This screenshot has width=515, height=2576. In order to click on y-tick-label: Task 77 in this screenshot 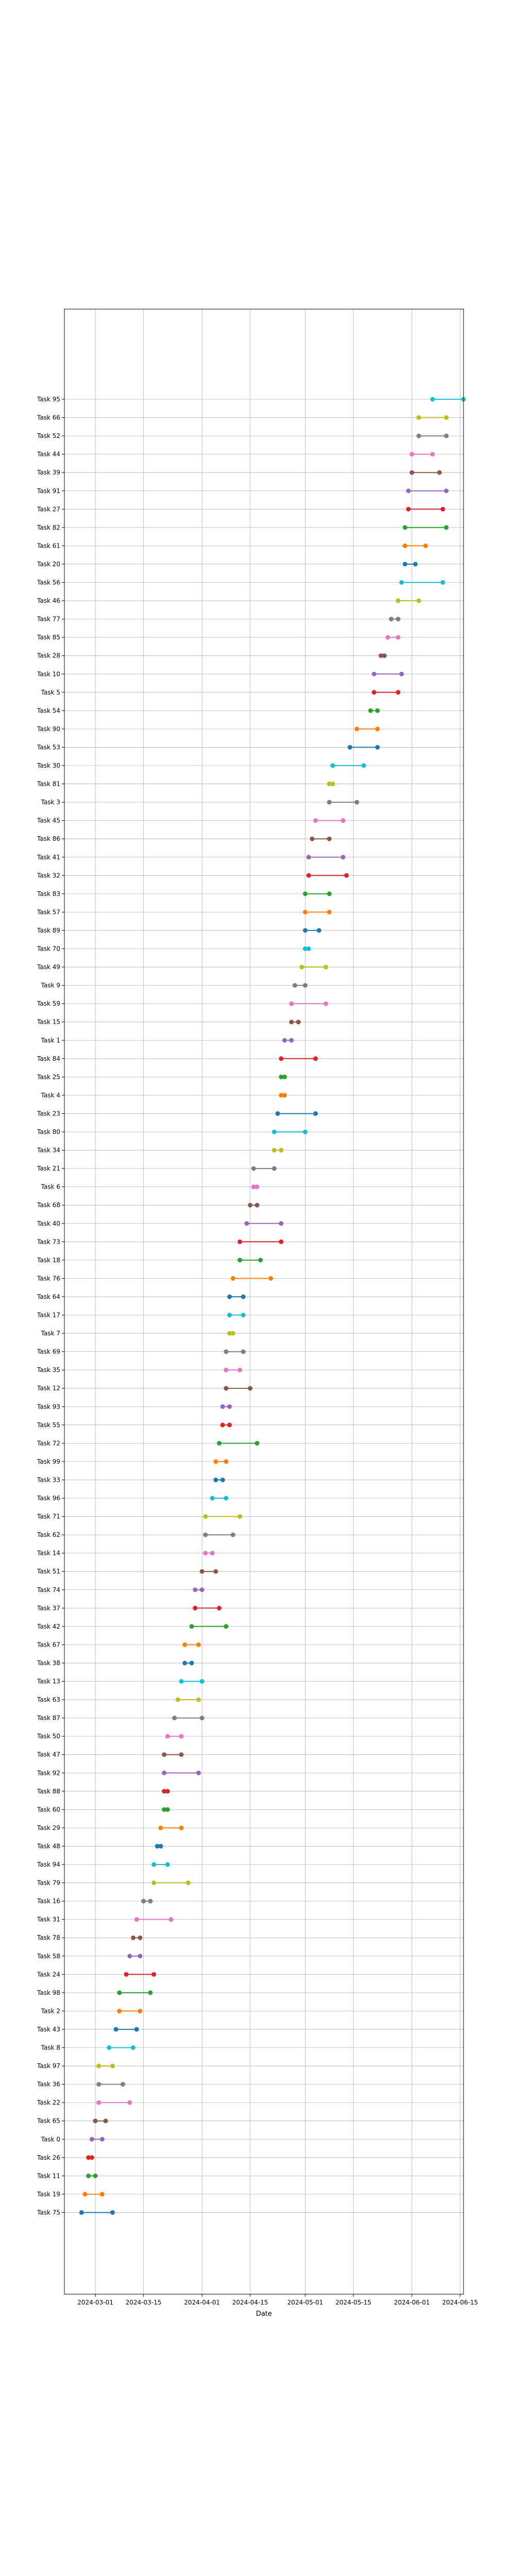, I will do `click(48, 619)`.